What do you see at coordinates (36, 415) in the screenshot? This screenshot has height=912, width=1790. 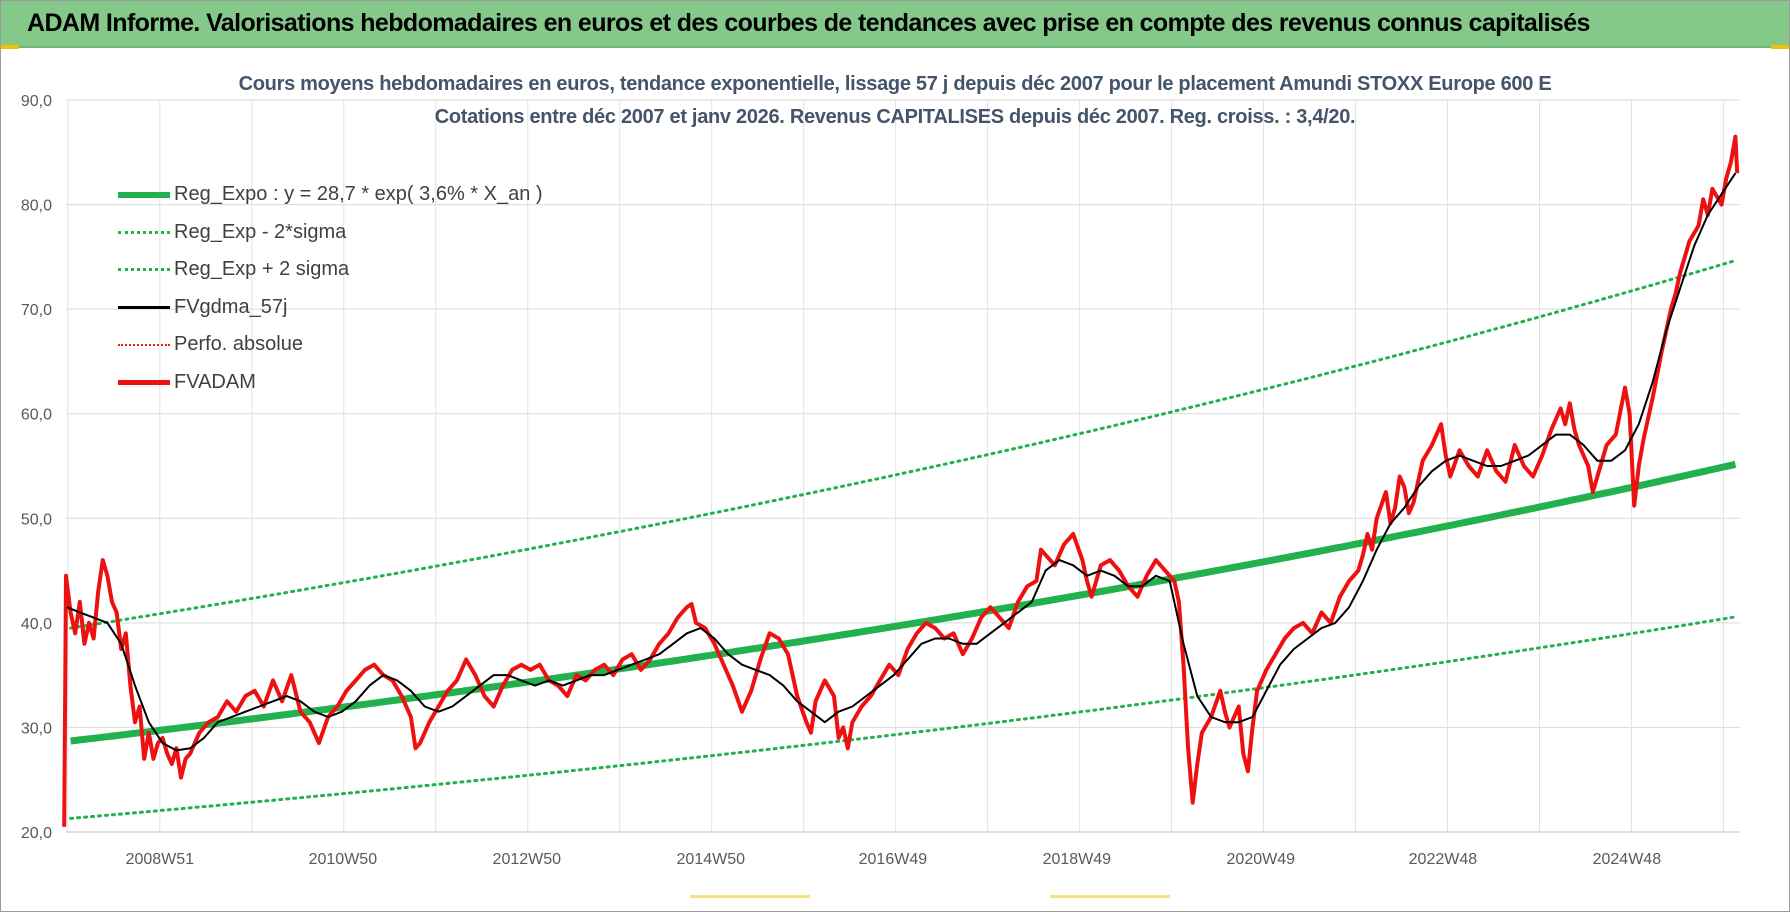 I see `y-tick-label: 60,0` at bounding box center [36, 415].